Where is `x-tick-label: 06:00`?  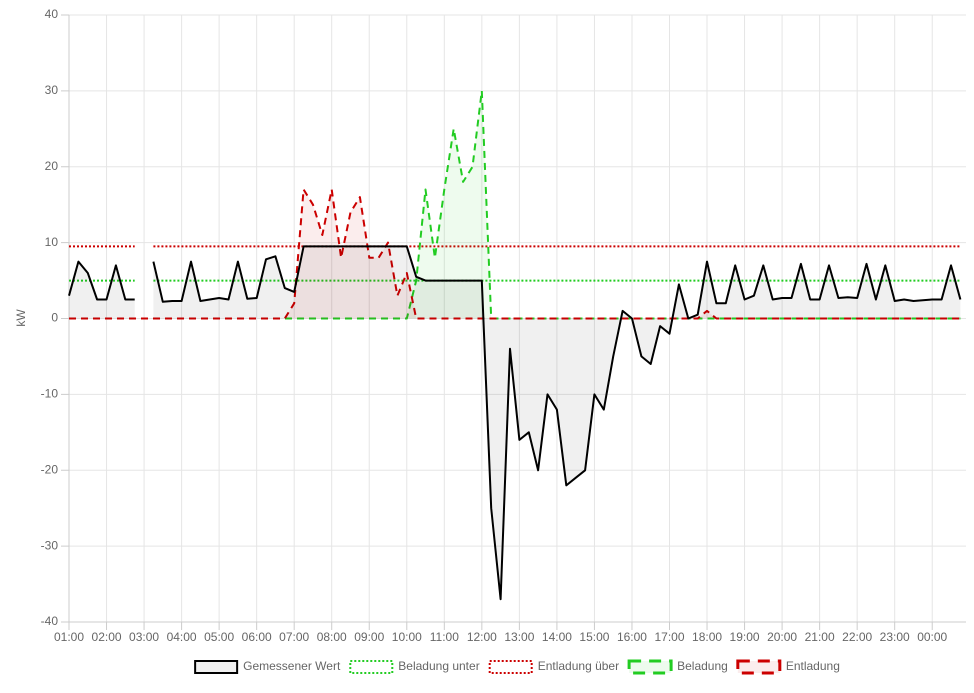 x-tick-label: 06:00 is located at coordinates (257, 637).